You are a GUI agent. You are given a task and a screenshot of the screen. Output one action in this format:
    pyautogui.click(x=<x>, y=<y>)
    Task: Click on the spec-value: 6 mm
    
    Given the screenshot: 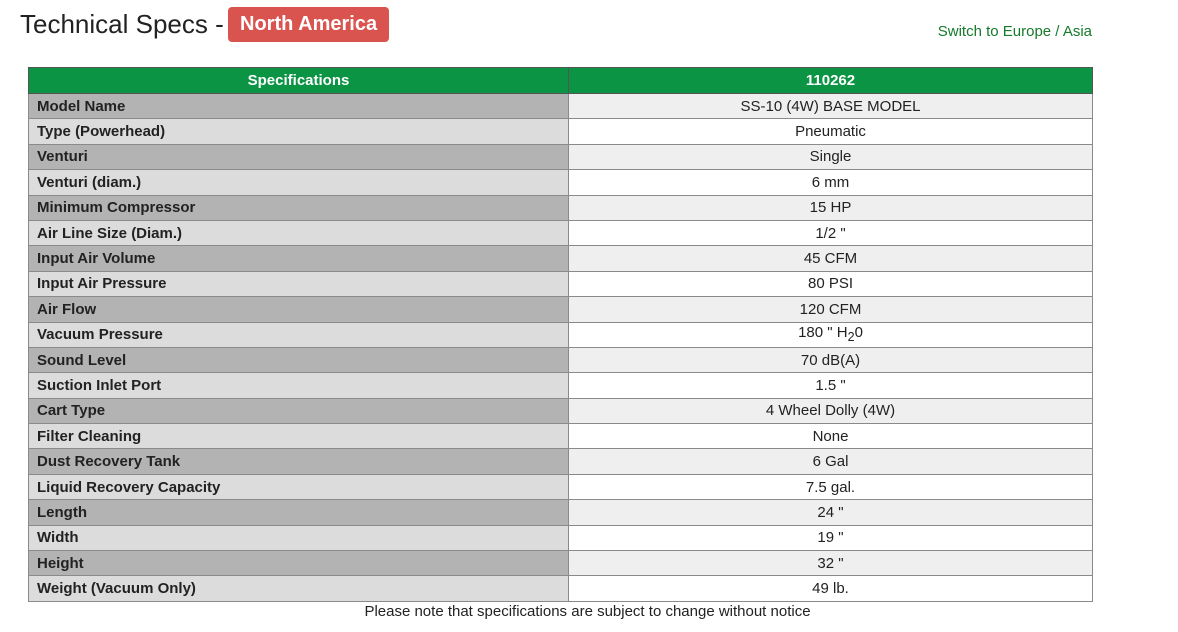 What is the action you would take?
    pyautogui.click(x=830, y=182)
    